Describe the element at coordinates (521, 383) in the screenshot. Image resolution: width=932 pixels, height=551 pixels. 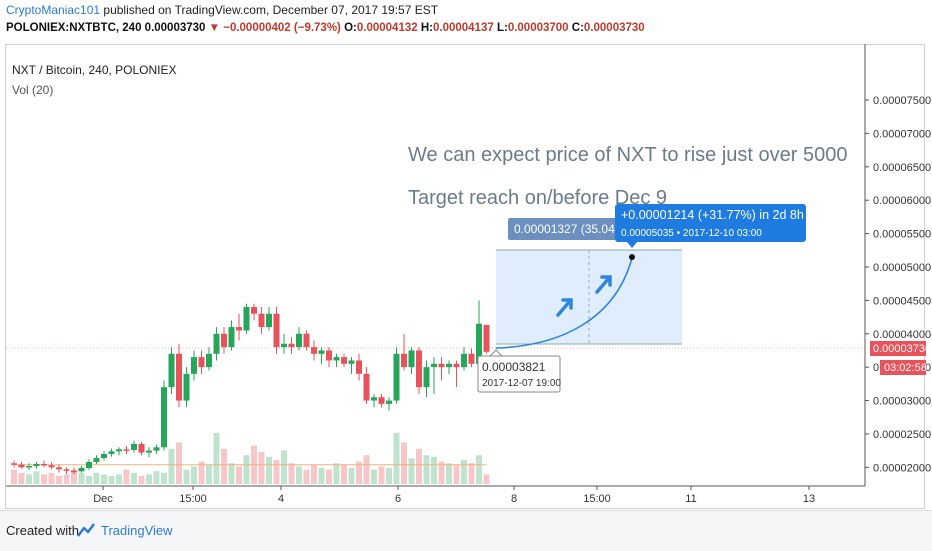
I see `start-time: 2017-12-07 19:00` at that location.